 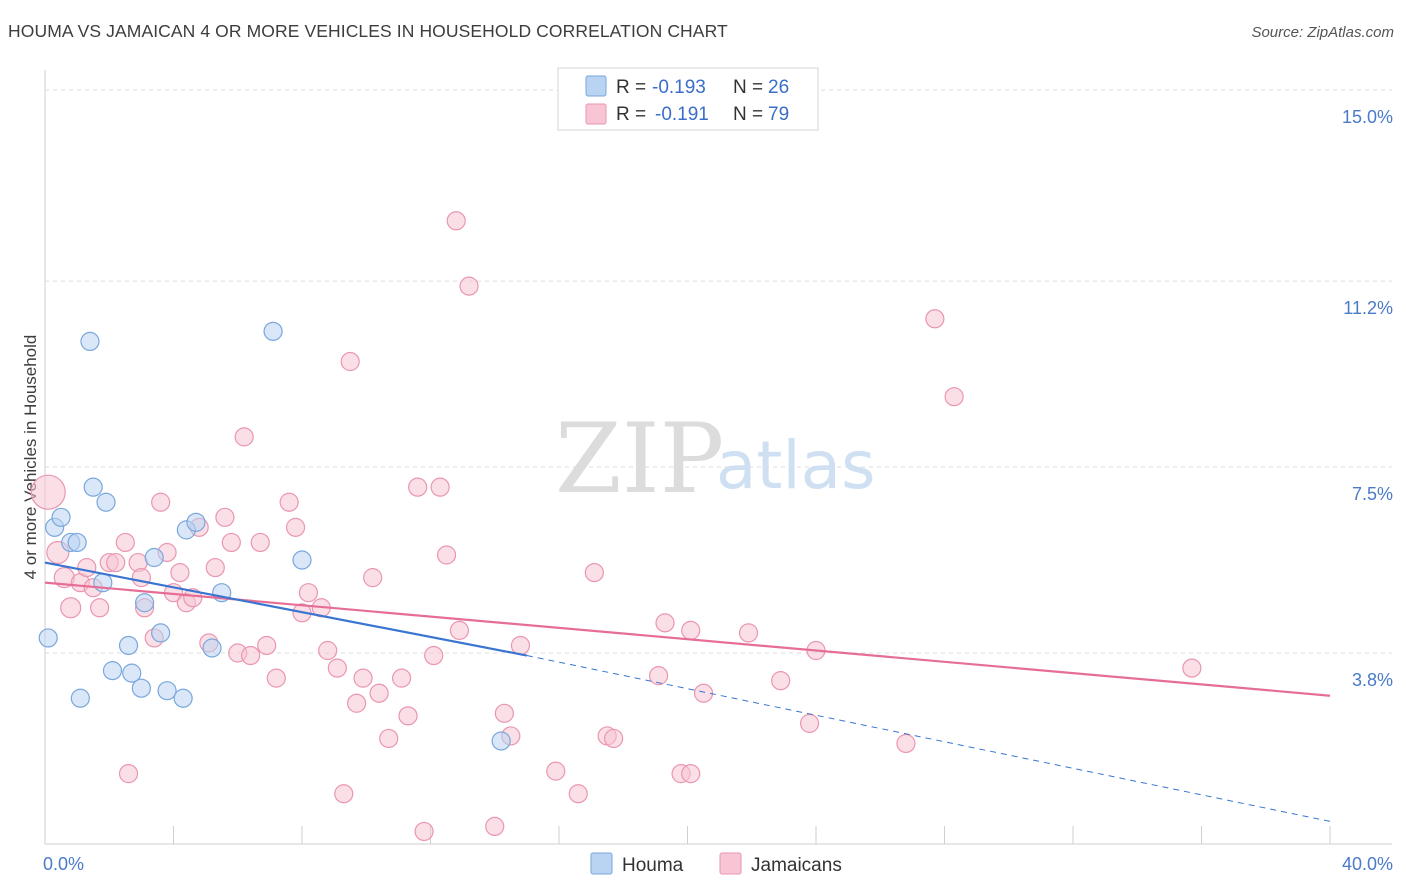 I want to click on legend-jamaicans-r-value: -0.191, so click(x=682, y=114).